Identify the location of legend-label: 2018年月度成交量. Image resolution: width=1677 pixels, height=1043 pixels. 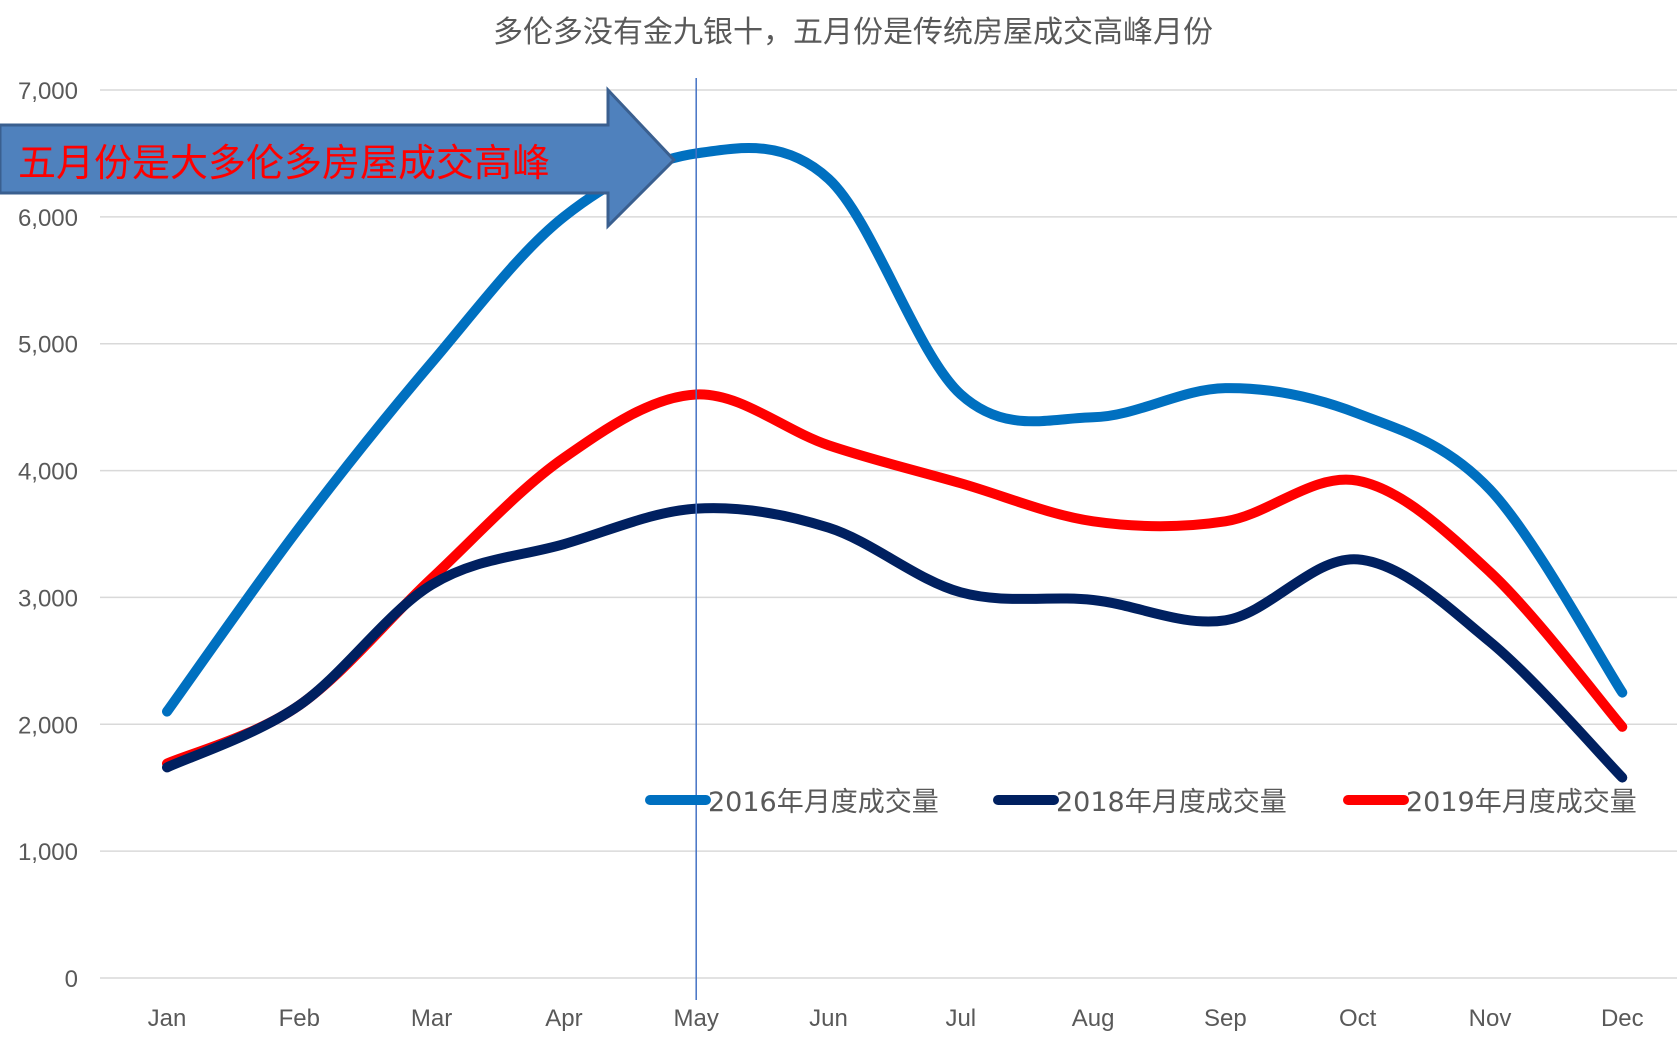
(1171, 802).